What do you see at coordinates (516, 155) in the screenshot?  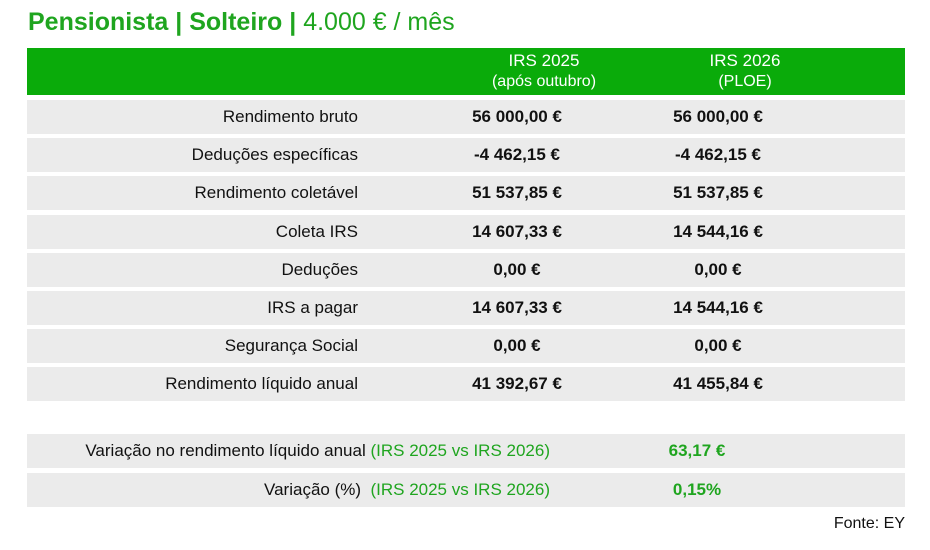 I see `value-irs-2025: -4 462,15 €` at bounding box center [516, 155].